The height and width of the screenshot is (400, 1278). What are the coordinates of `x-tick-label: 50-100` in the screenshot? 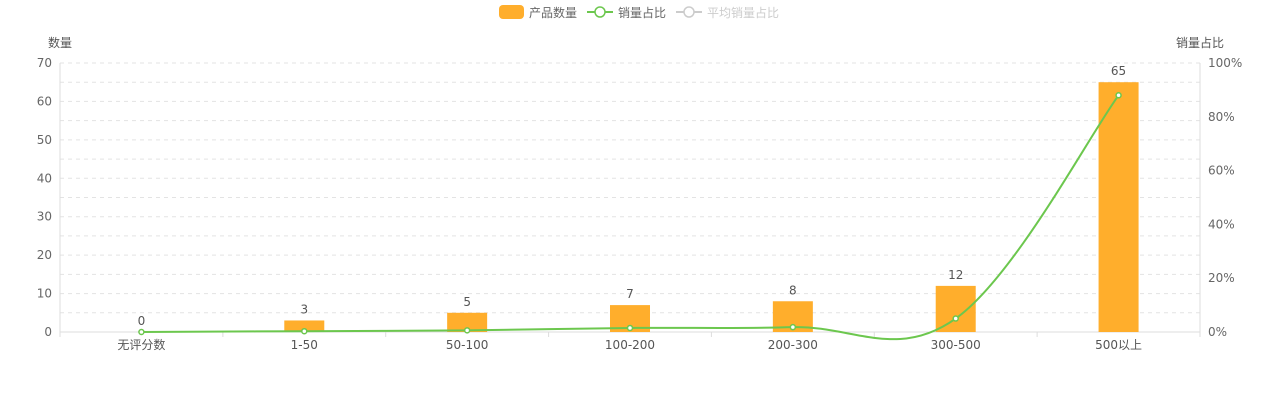 It's located at (467, 345).